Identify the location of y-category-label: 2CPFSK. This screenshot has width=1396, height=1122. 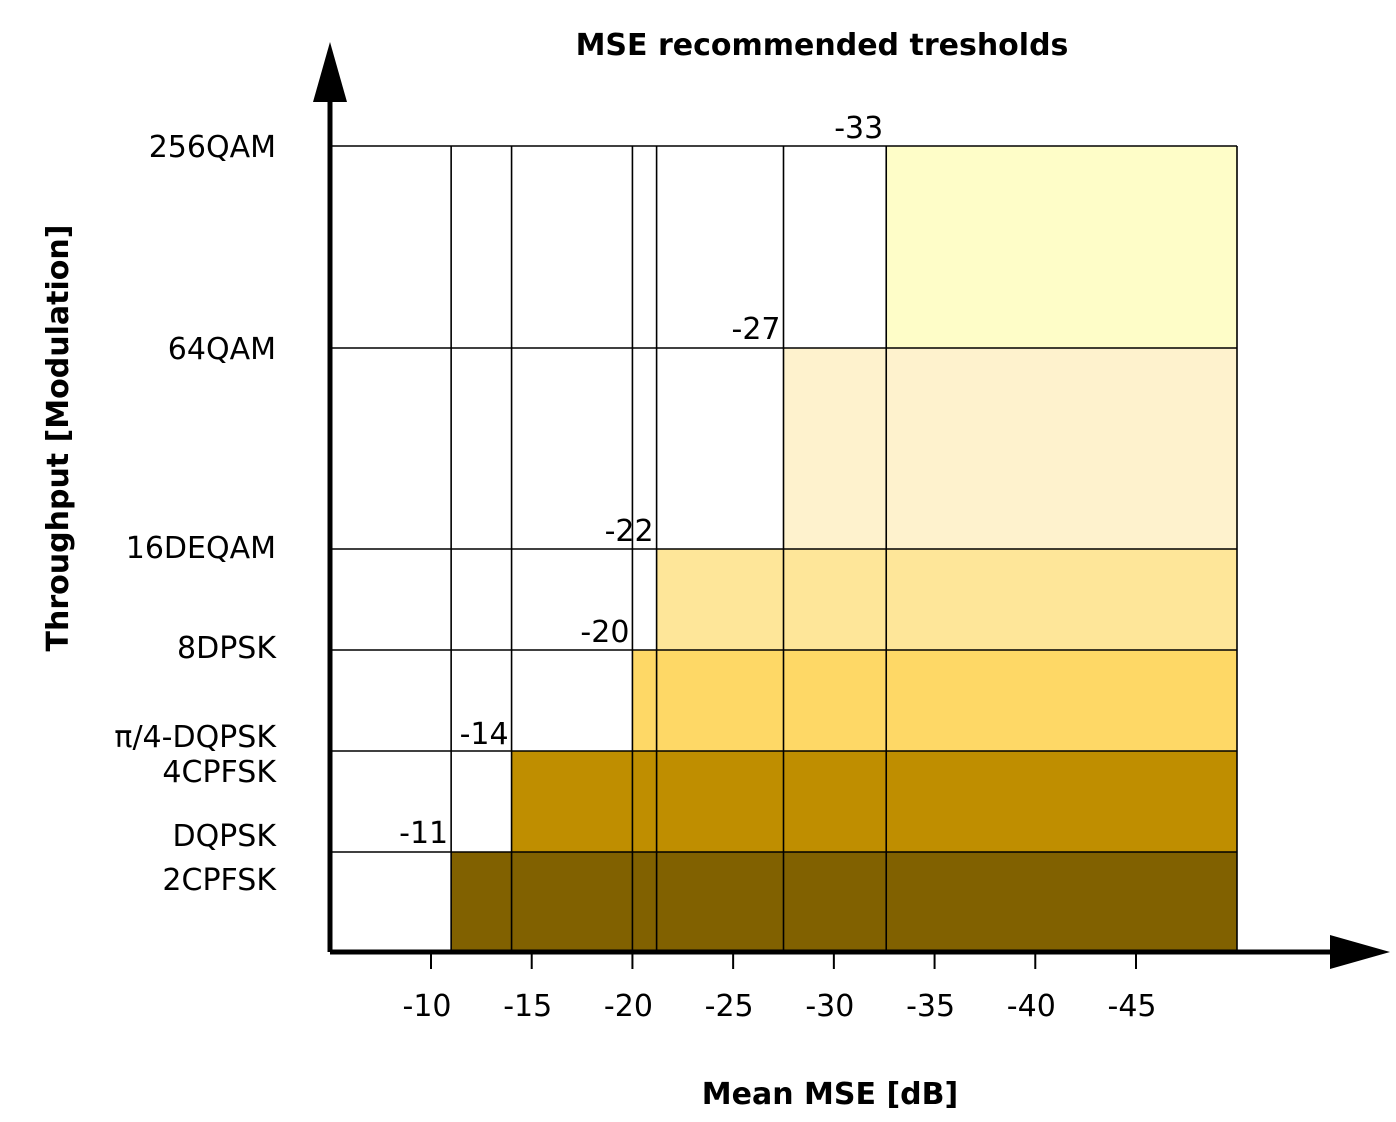
(219, 880).